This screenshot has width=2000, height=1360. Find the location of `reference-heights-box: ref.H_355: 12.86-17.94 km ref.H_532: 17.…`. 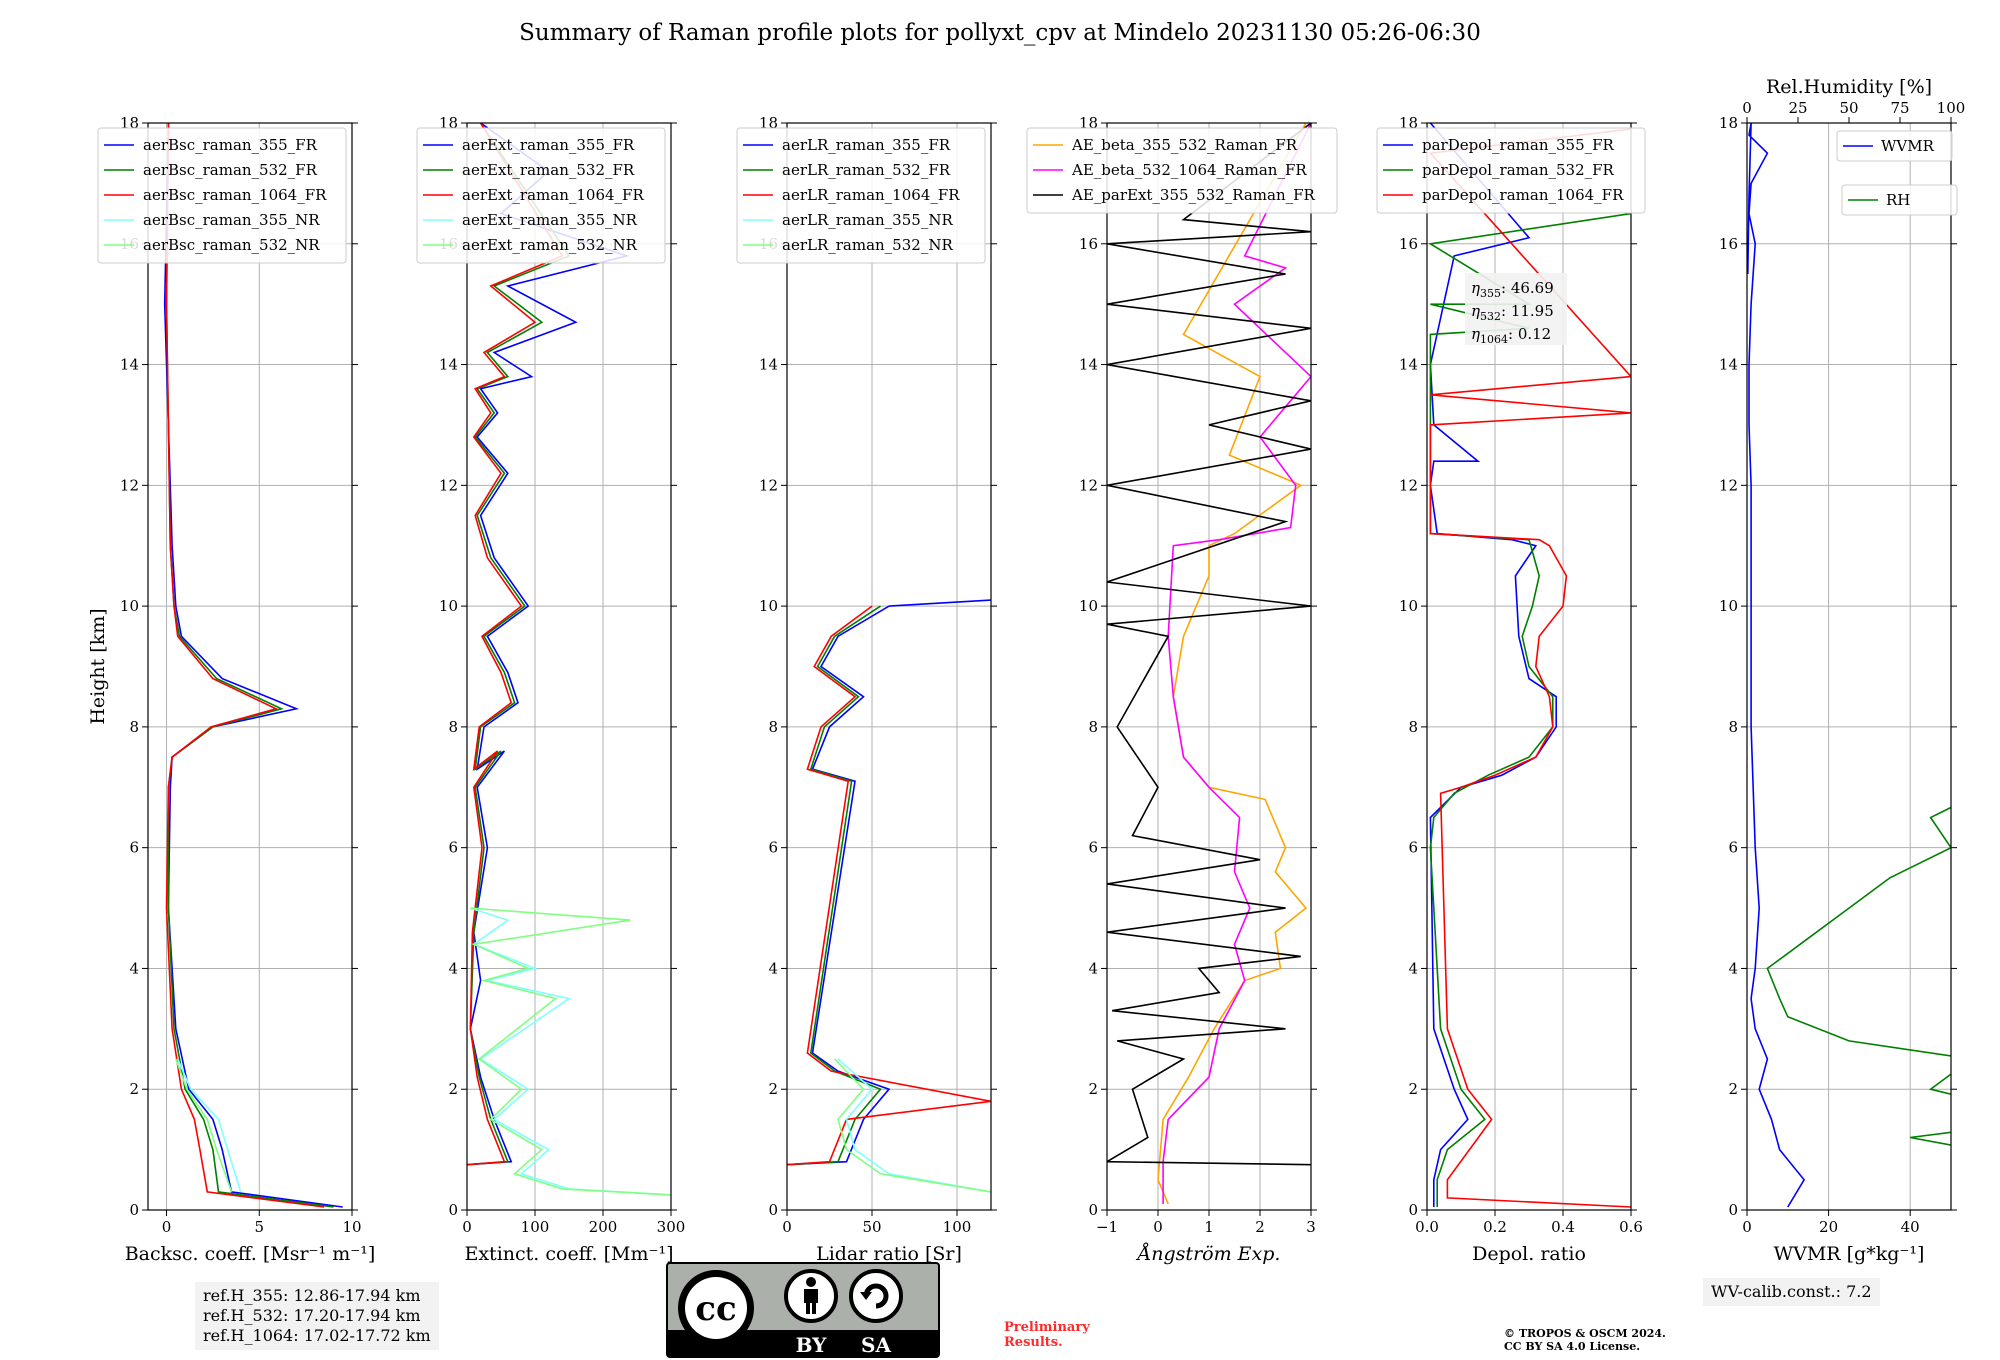

reference-heights-box: ref.H_355: 12.86-17.94 km ref.H_532: 17.… is located at coordinates (317, 1316).